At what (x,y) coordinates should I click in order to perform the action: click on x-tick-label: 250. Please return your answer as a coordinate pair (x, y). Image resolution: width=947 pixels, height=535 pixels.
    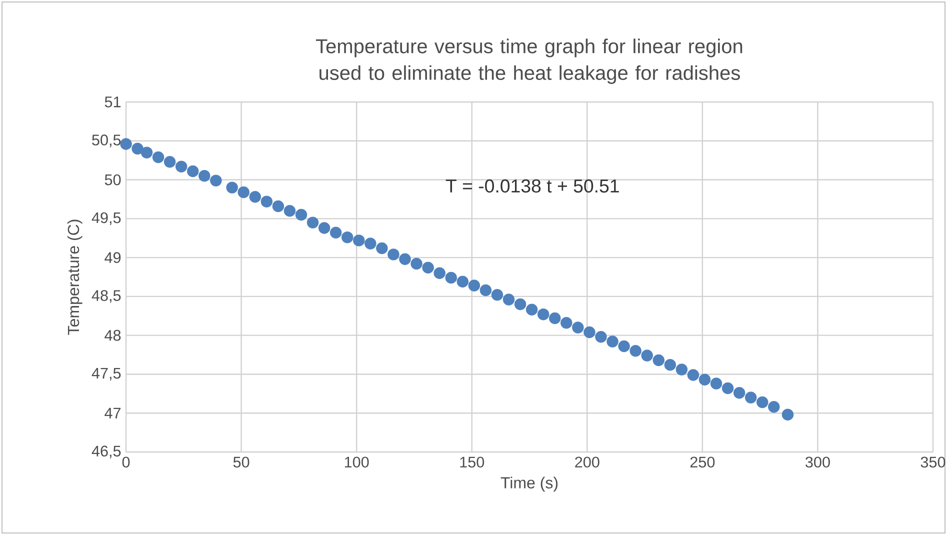
    Looking at the image, I should click on (702, 462).